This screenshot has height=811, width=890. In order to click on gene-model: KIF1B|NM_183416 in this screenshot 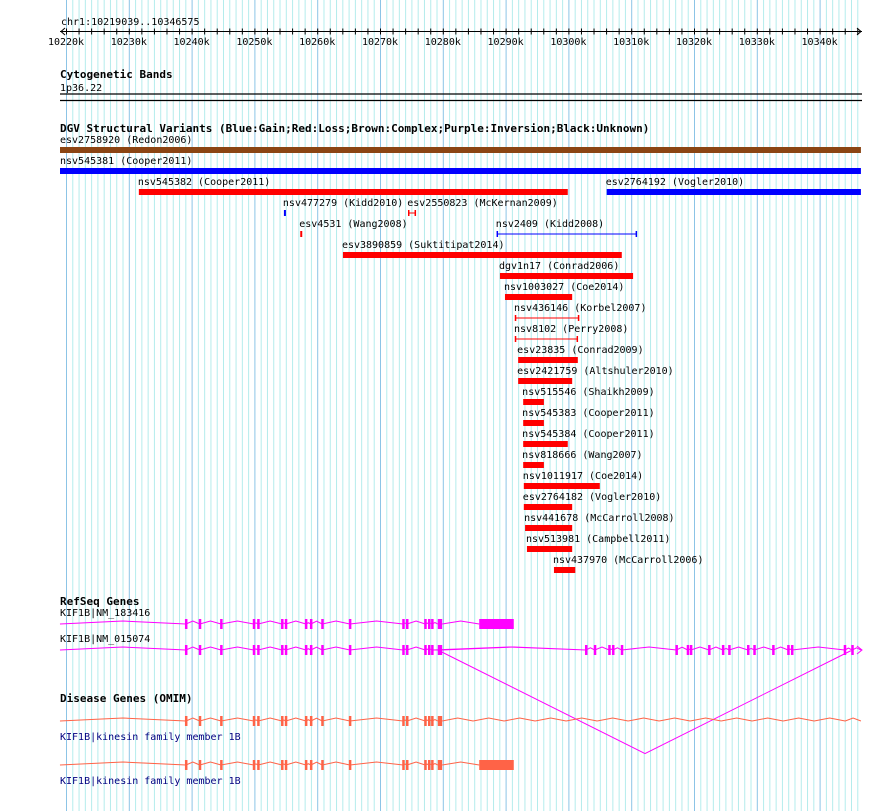, I will do `click(286, 618)`.